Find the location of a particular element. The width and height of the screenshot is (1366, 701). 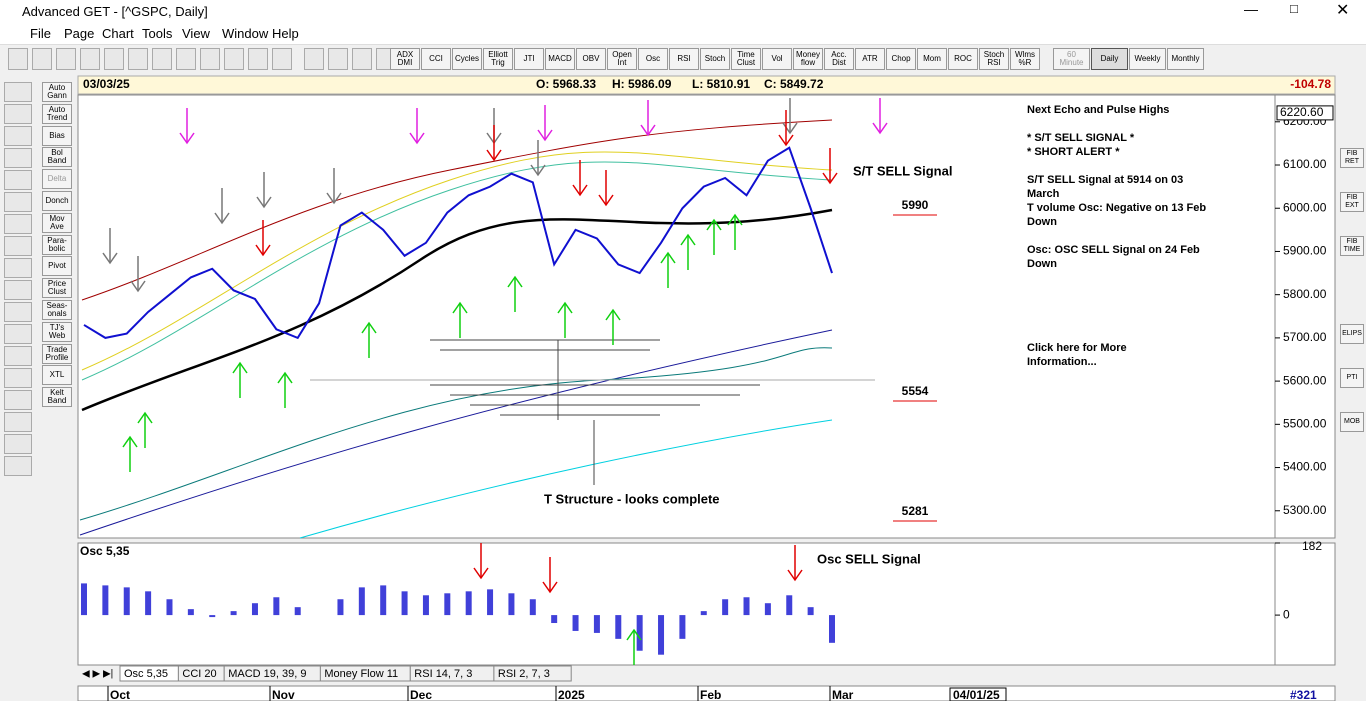

tool-button: Acc. Dist is located at coordinates (839, 59).